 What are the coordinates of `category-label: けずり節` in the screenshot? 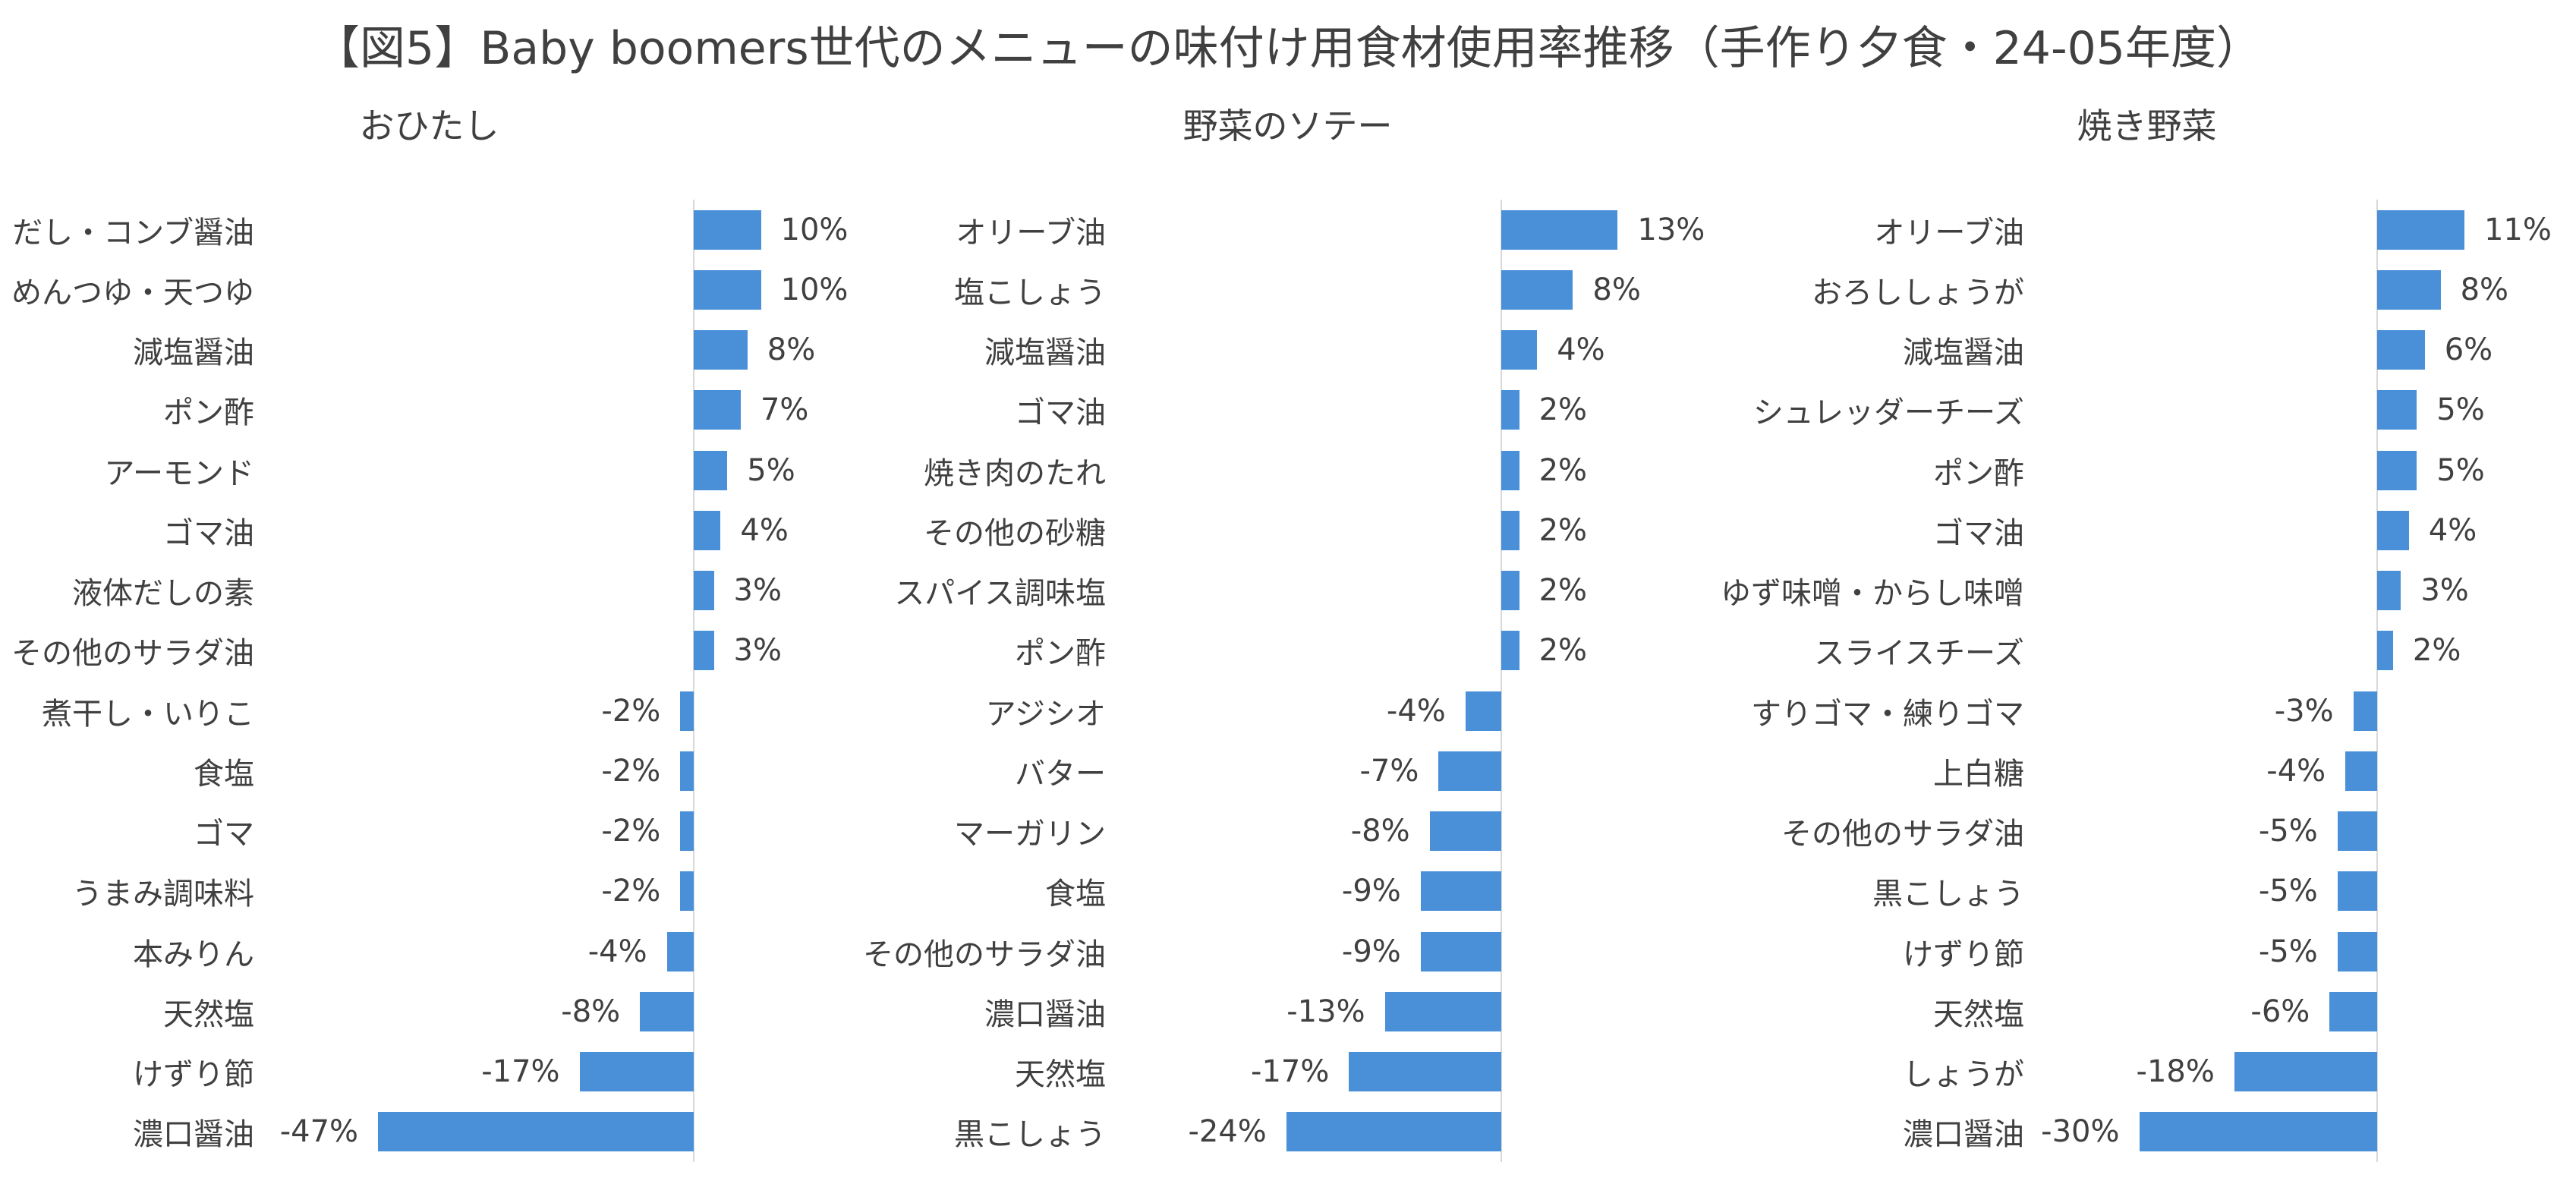 It's located at (1963, 954).